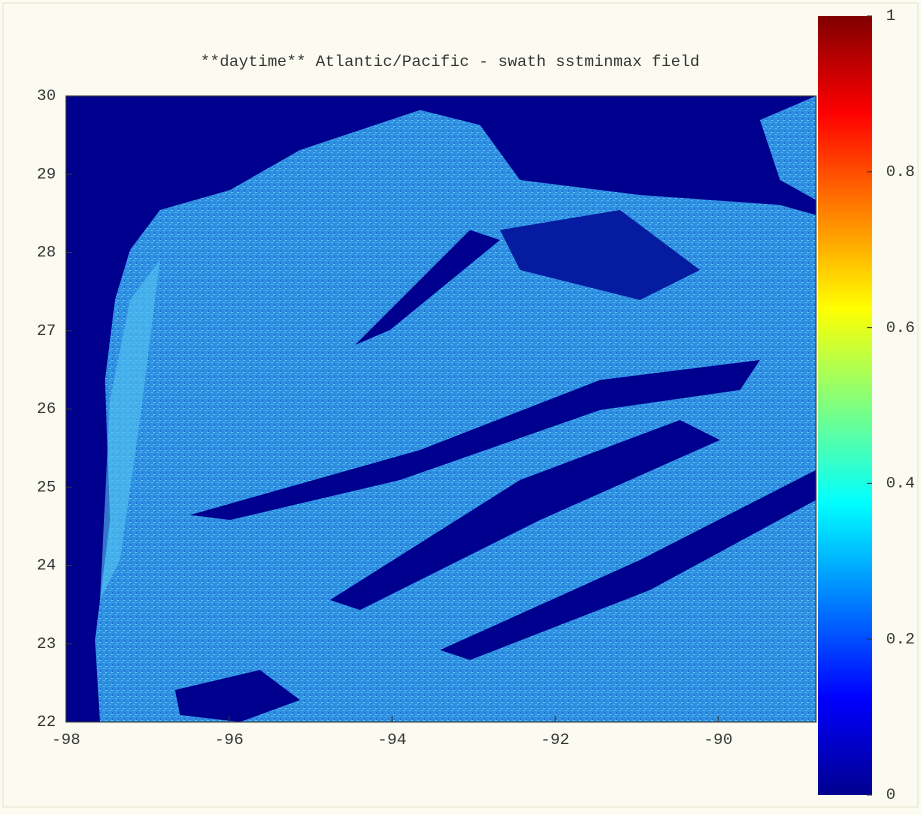 This screenshot has height=815, width=921. Describe the element at coordinates (900, 172) in the screenshot. I see `colorbar-tick-label: 0.8` at that location.